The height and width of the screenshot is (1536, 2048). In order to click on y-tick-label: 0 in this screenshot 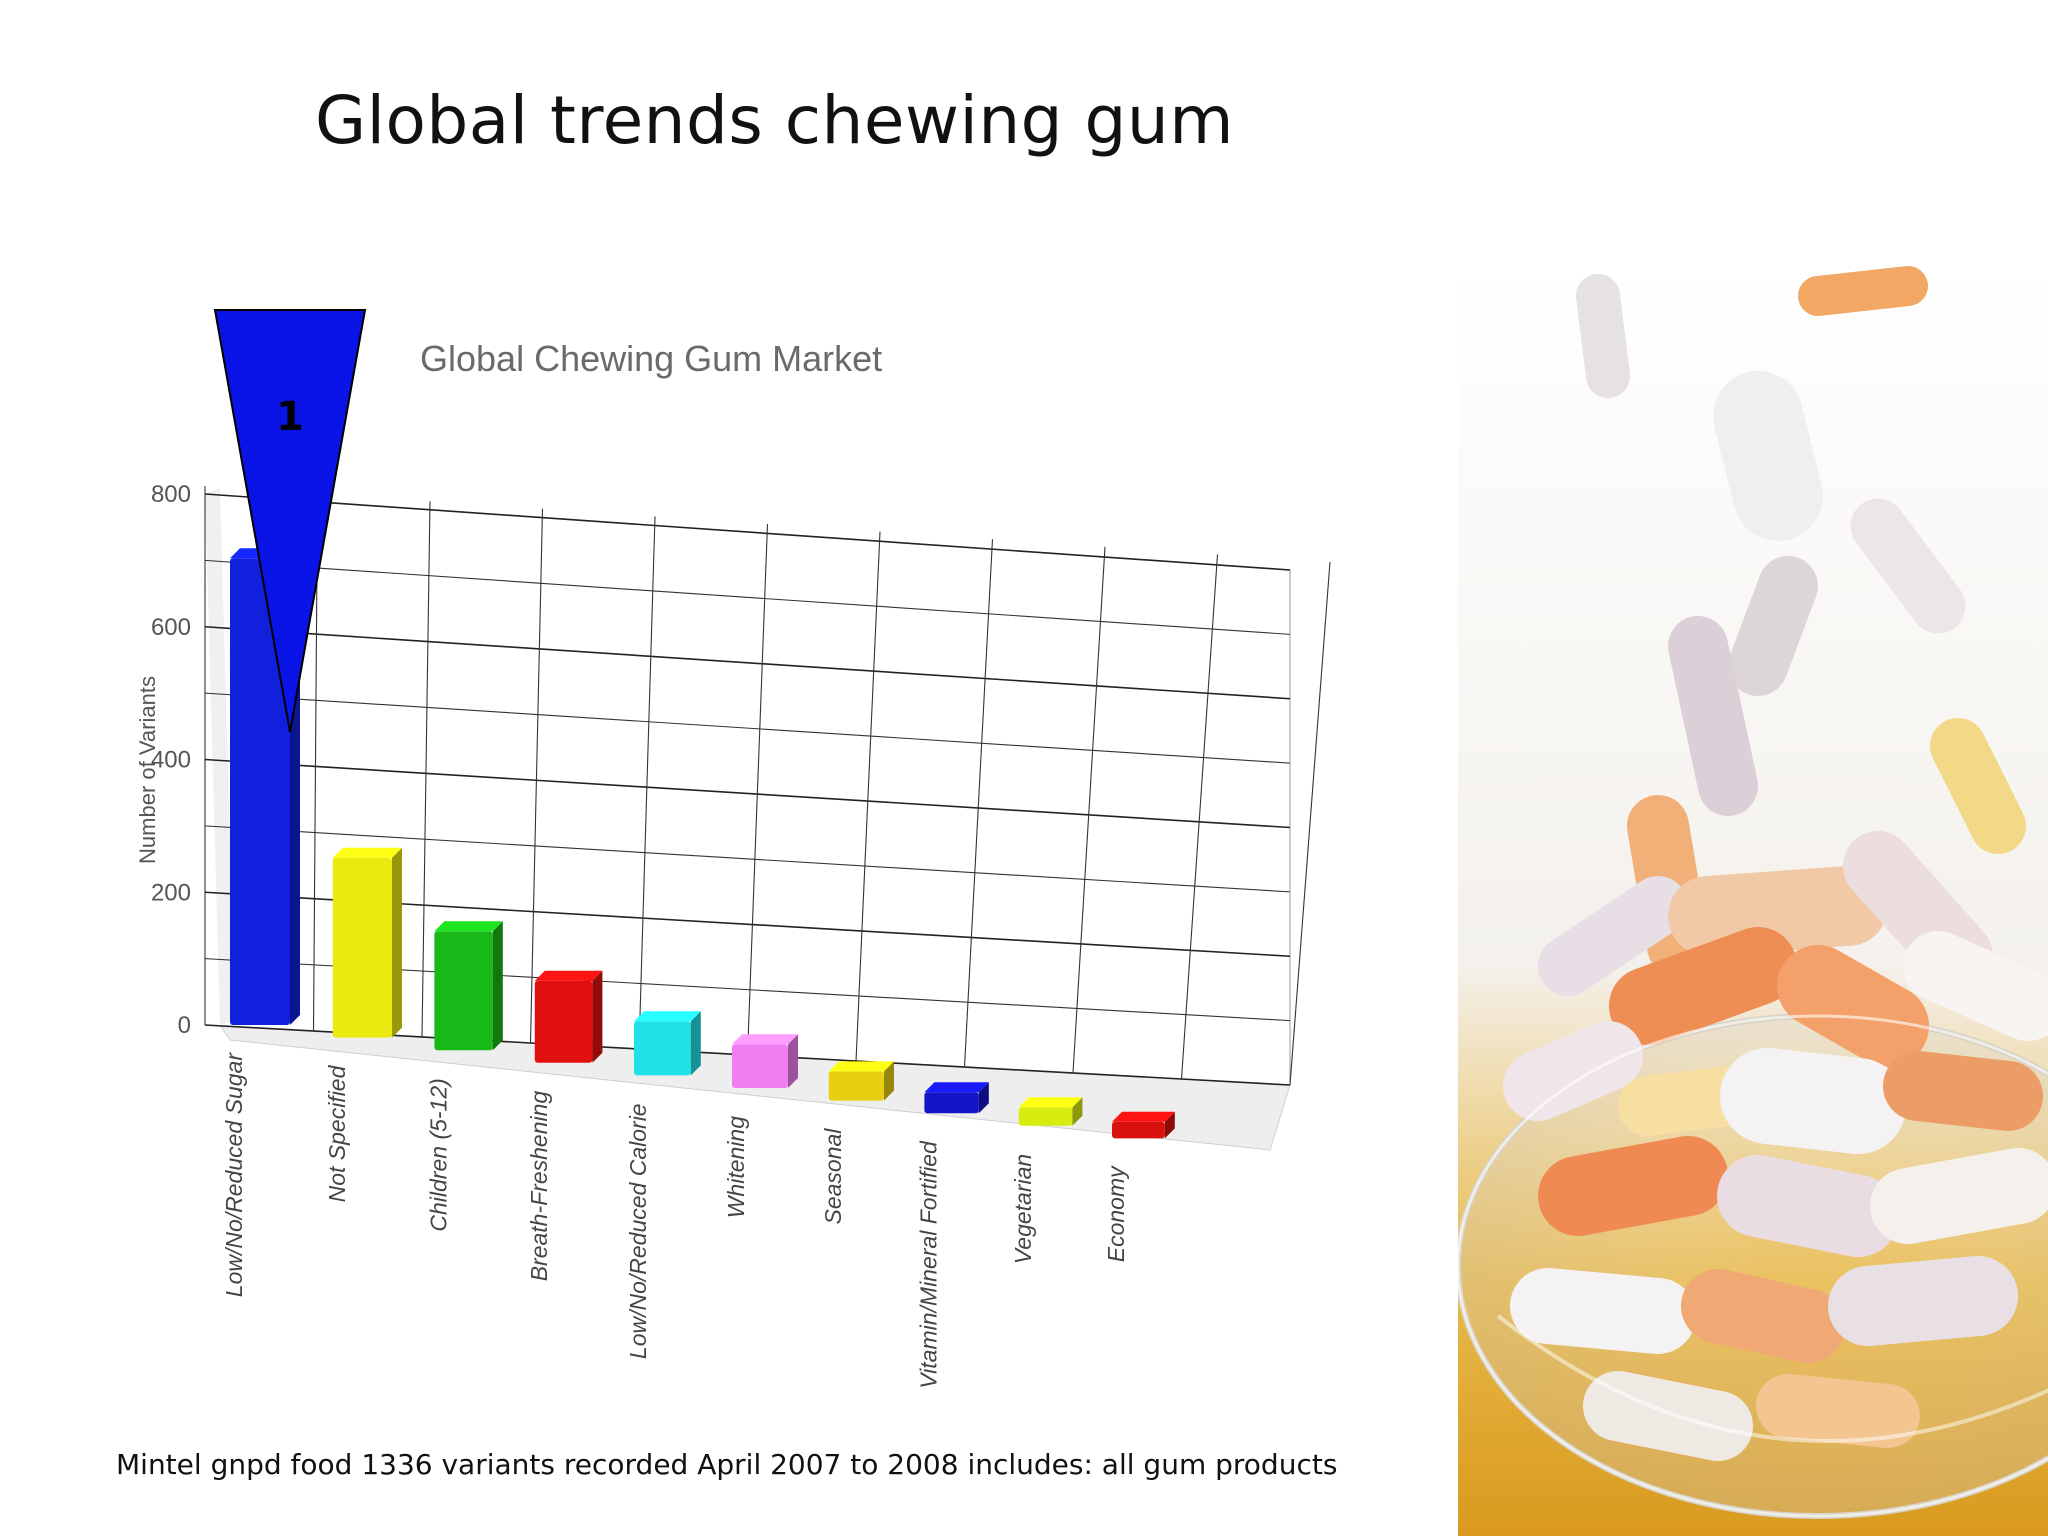, I will do `click(184, 1025)`.